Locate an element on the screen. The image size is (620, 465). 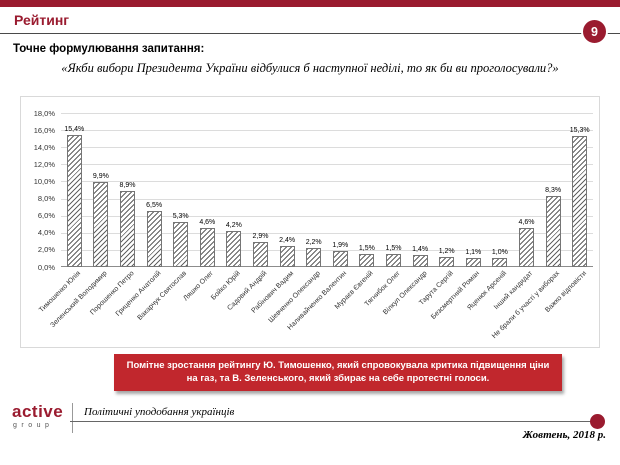
y-axis-tick-label: 10,0% is located at coordinates (44, 181).